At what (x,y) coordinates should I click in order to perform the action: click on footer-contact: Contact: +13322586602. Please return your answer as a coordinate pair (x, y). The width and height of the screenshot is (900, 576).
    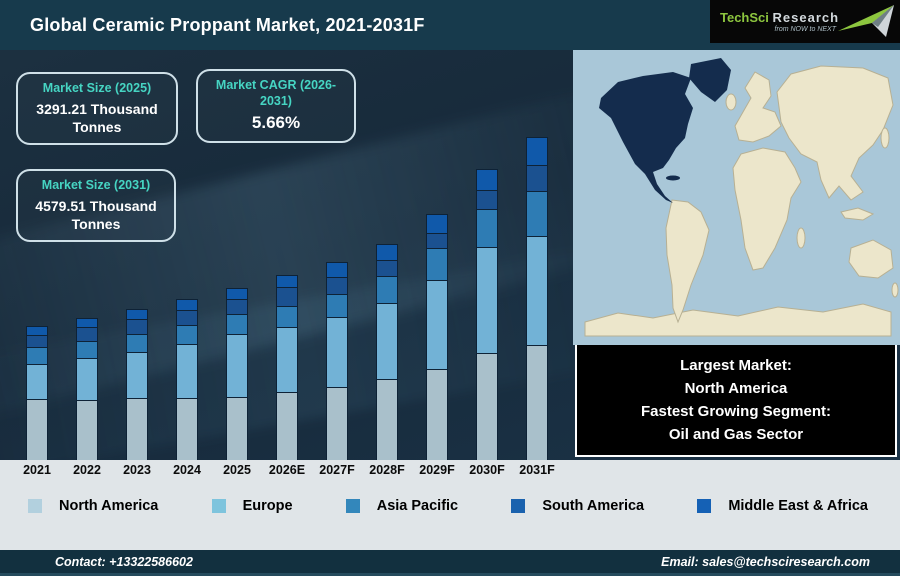
    Looking at the image, I should click on (124, 561).